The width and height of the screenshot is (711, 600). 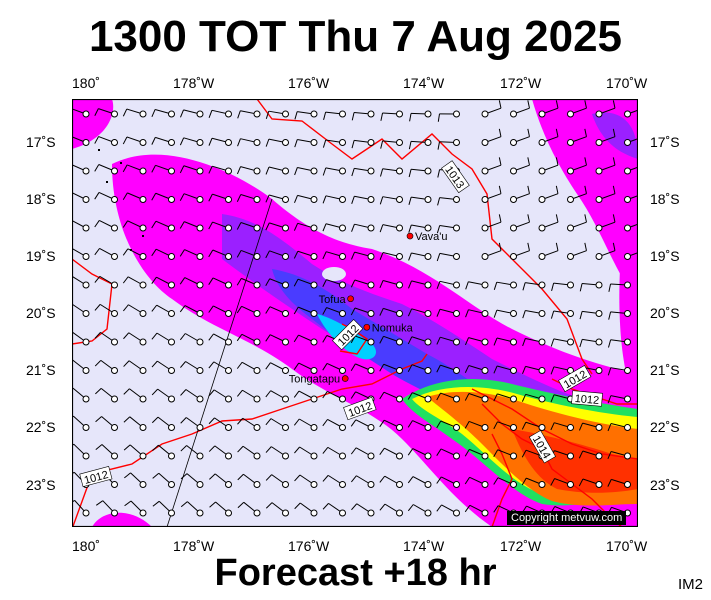 What do you see at coordinates (690, 584) in the screenshot?
I see `image-tag: IM2` at bounding box center [690, 584].